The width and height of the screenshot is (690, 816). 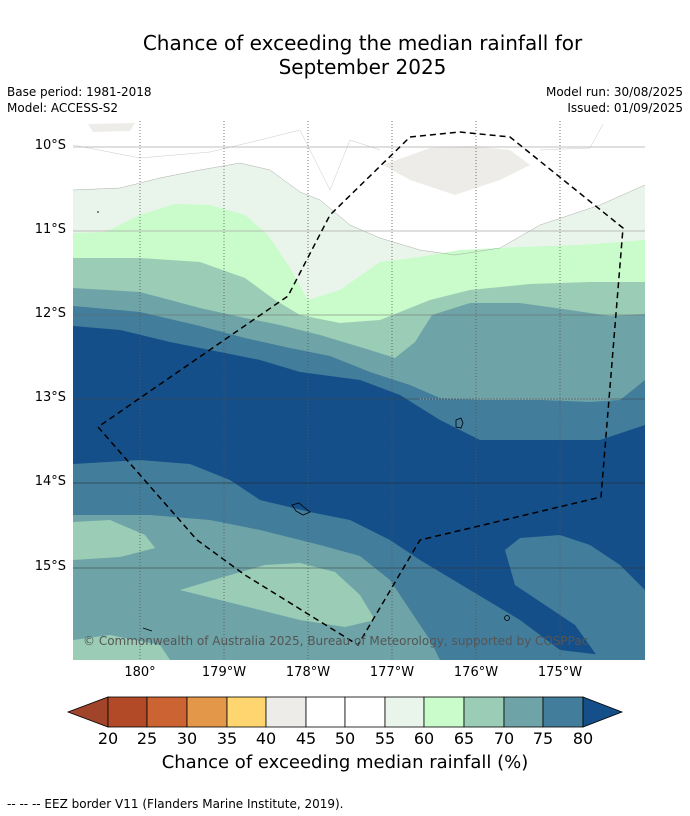 I want to click on colorbar-tick-75: 75, so click(x=543, y=738).